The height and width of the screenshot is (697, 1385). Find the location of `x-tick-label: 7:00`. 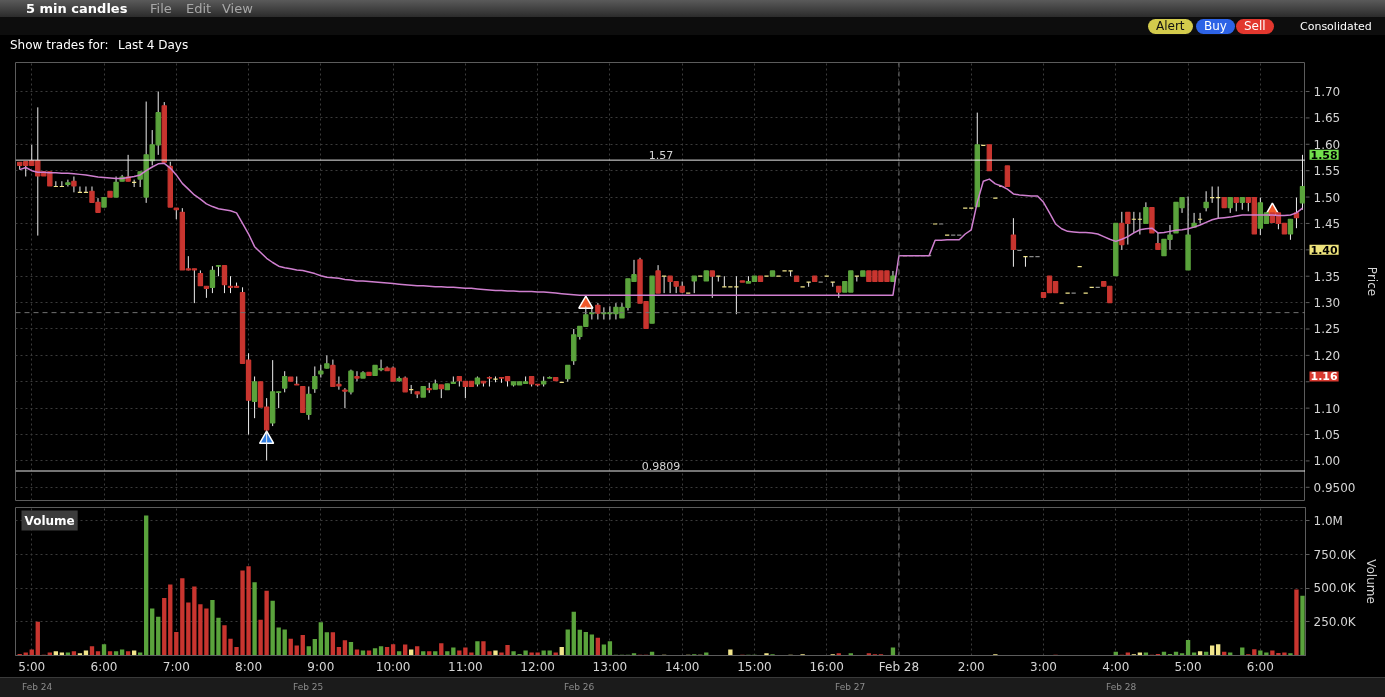

x-tick-label: 7:00 is located at coordinates (176, 666).